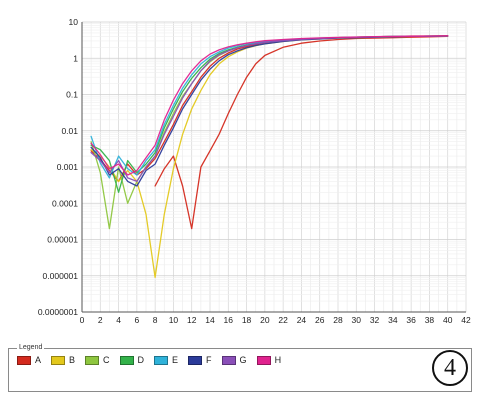 The width and height of the screenshot is (480, 400). What do you see at coordinates (275, 320) in the screenshot?
I see `x-tick-labels: 0 2 4 6 8 10 12 14 16 18 20 22 24 26 28 30 32 34 36 38 40 42` at bounding box center [275, 320].